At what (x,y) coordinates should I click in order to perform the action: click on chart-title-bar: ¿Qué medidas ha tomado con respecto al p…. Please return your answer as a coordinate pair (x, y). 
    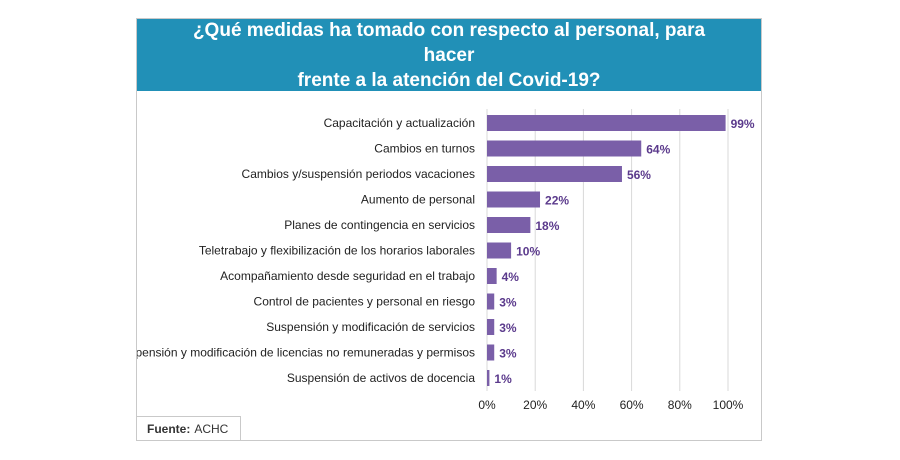
    Looking at the image, I should click on (449, 55).